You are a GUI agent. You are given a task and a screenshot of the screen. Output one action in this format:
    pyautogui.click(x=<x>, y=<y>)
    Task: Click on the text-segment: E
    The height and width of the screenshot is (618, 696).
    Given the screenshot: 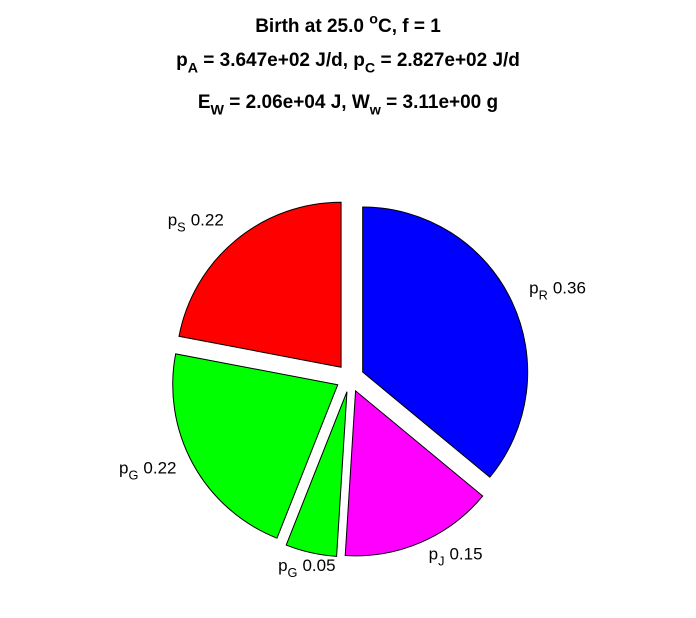 What is the action you would take?
    pyautogui.click(x=204, y=102)
    